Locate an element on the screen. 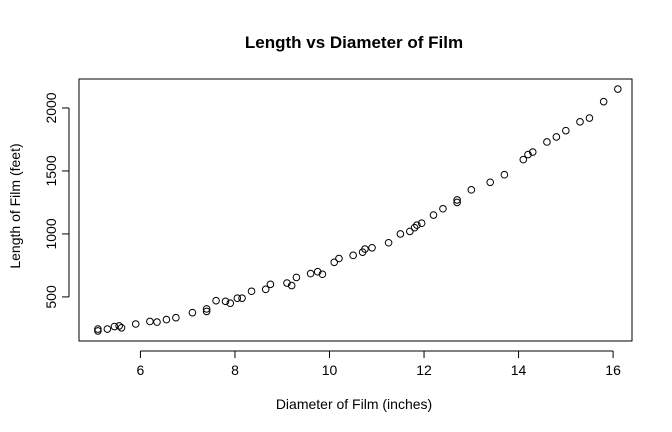 The width and height of the screenshot is (672, 432). x-tick-label: 6 is located at coordinates (141, 370).